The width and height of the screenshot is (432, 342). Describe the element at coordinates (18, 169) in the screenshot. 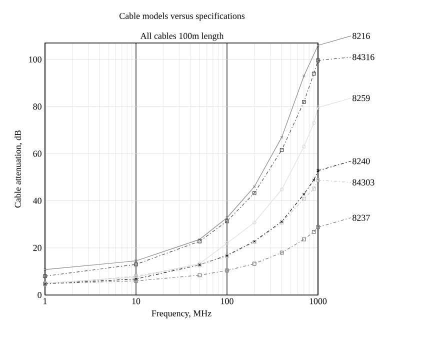

I see `y-axis-title: Cable attenuation, dB` at that location.